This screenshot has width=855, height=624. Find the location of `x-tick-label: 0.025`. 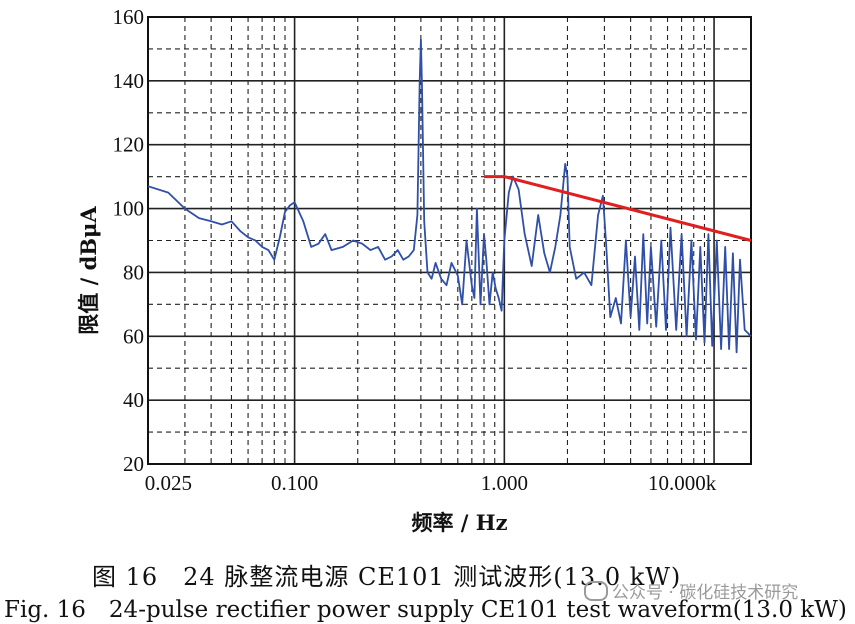

x-tick-label: 0.025 is located at coordinates (168, 483).